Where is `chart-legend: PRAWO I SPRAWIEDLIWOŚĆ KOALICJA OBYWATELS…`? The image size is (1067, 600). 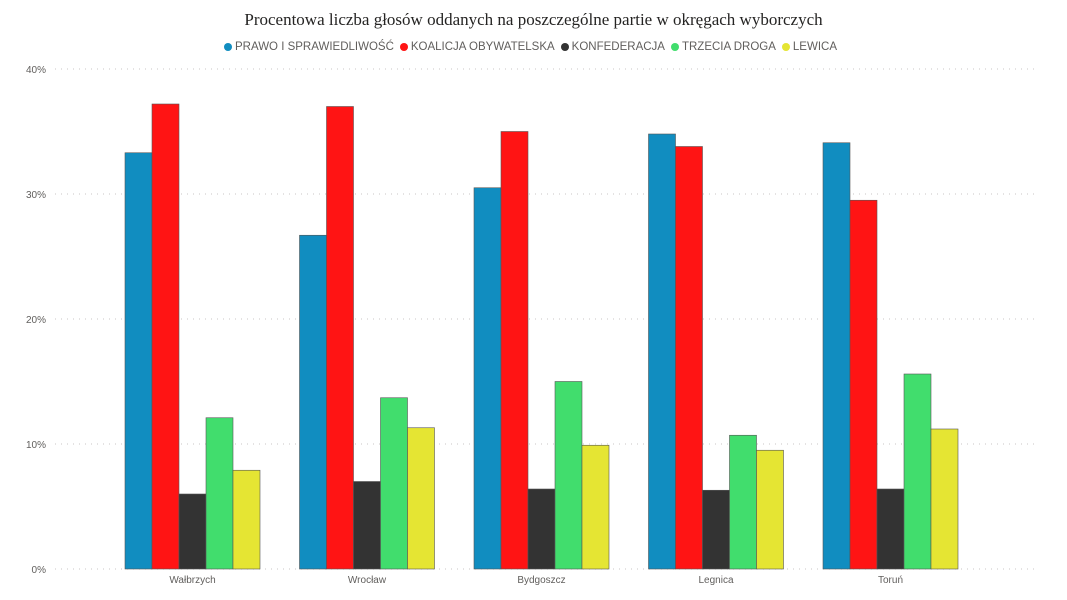
chart-legend: PRAWO I SPRAWIEDLIWOŚĆ KOALICJA OBYWATELS… is located at coordinates (533, 47).